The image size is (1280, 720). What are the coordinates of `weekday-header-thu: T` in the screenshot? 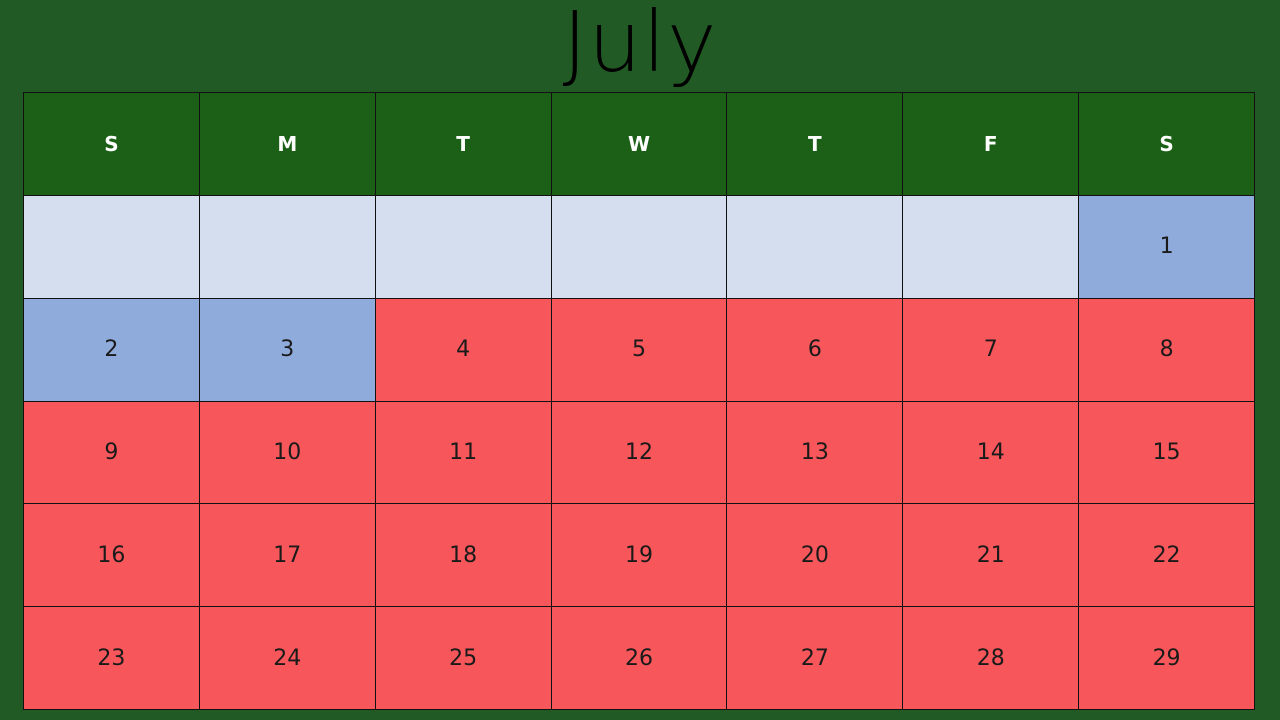 It's located at (815, 144).